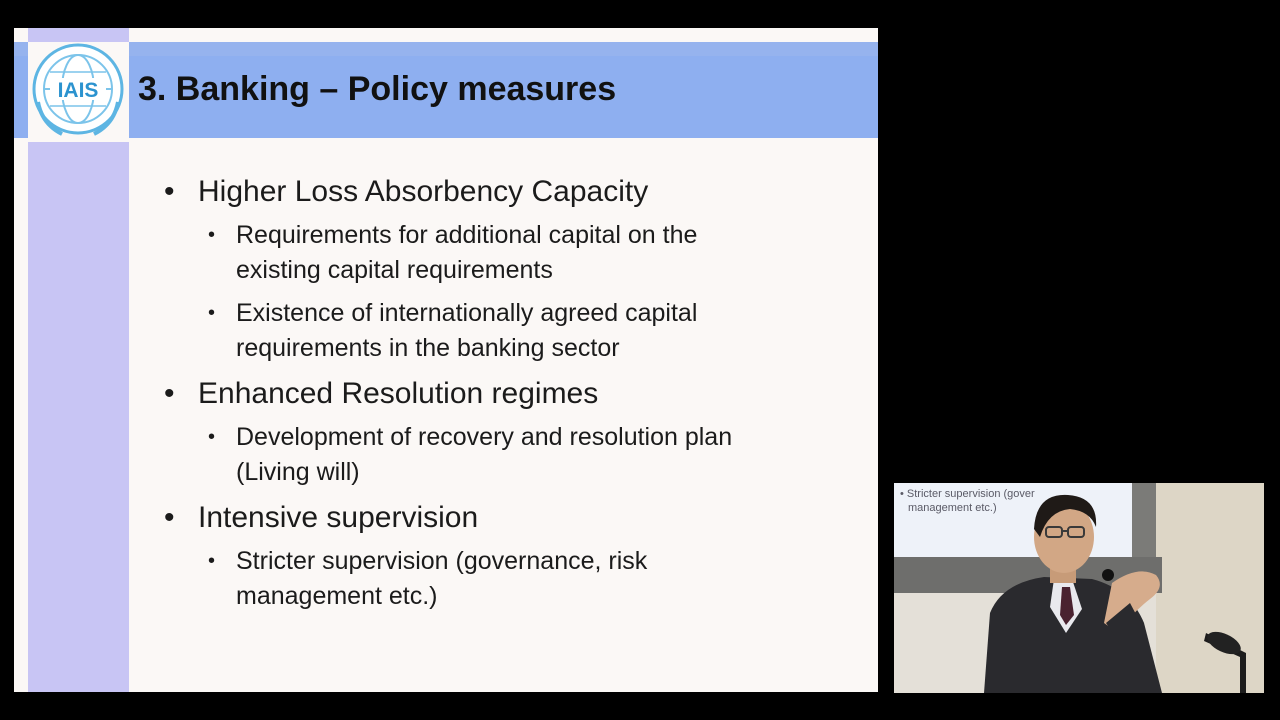 This screenshot has height=720, width=1280. I want to click on slide-title-bar, so click(446, 90).